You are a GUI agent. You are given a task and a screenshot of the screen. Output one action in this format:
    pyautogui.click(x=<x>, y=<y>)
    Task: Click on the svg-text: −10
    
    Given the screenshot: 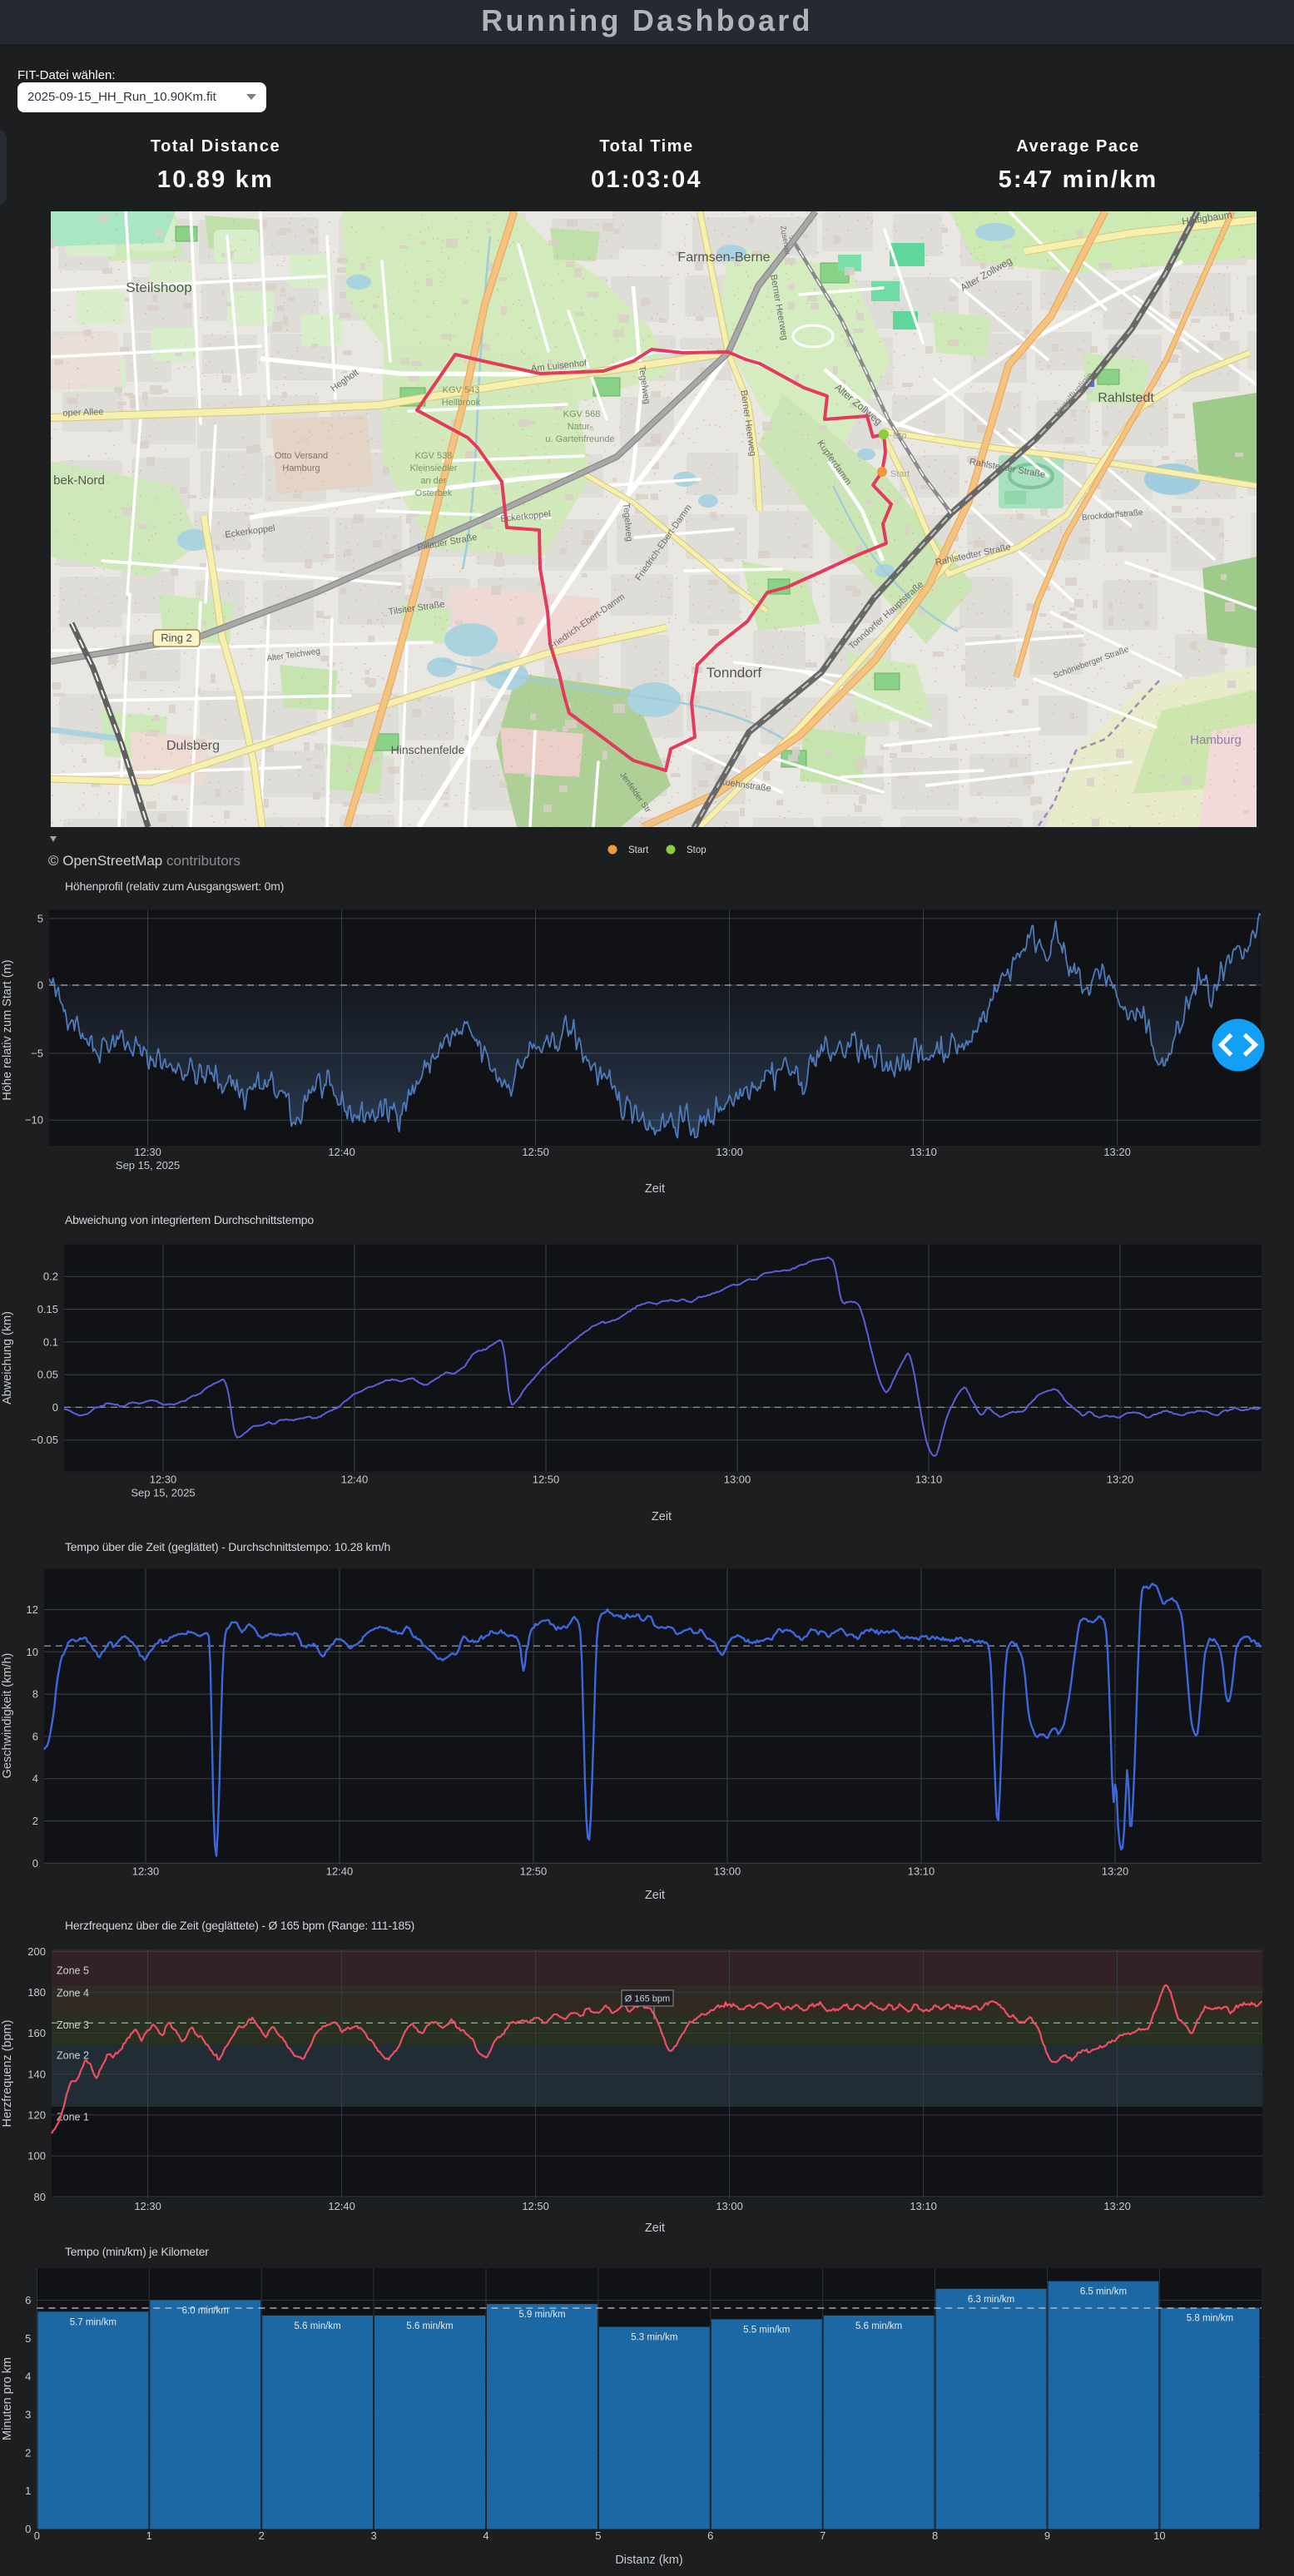 What is the action you would take?
    pyautogui.click(x=34, y=1121)
    